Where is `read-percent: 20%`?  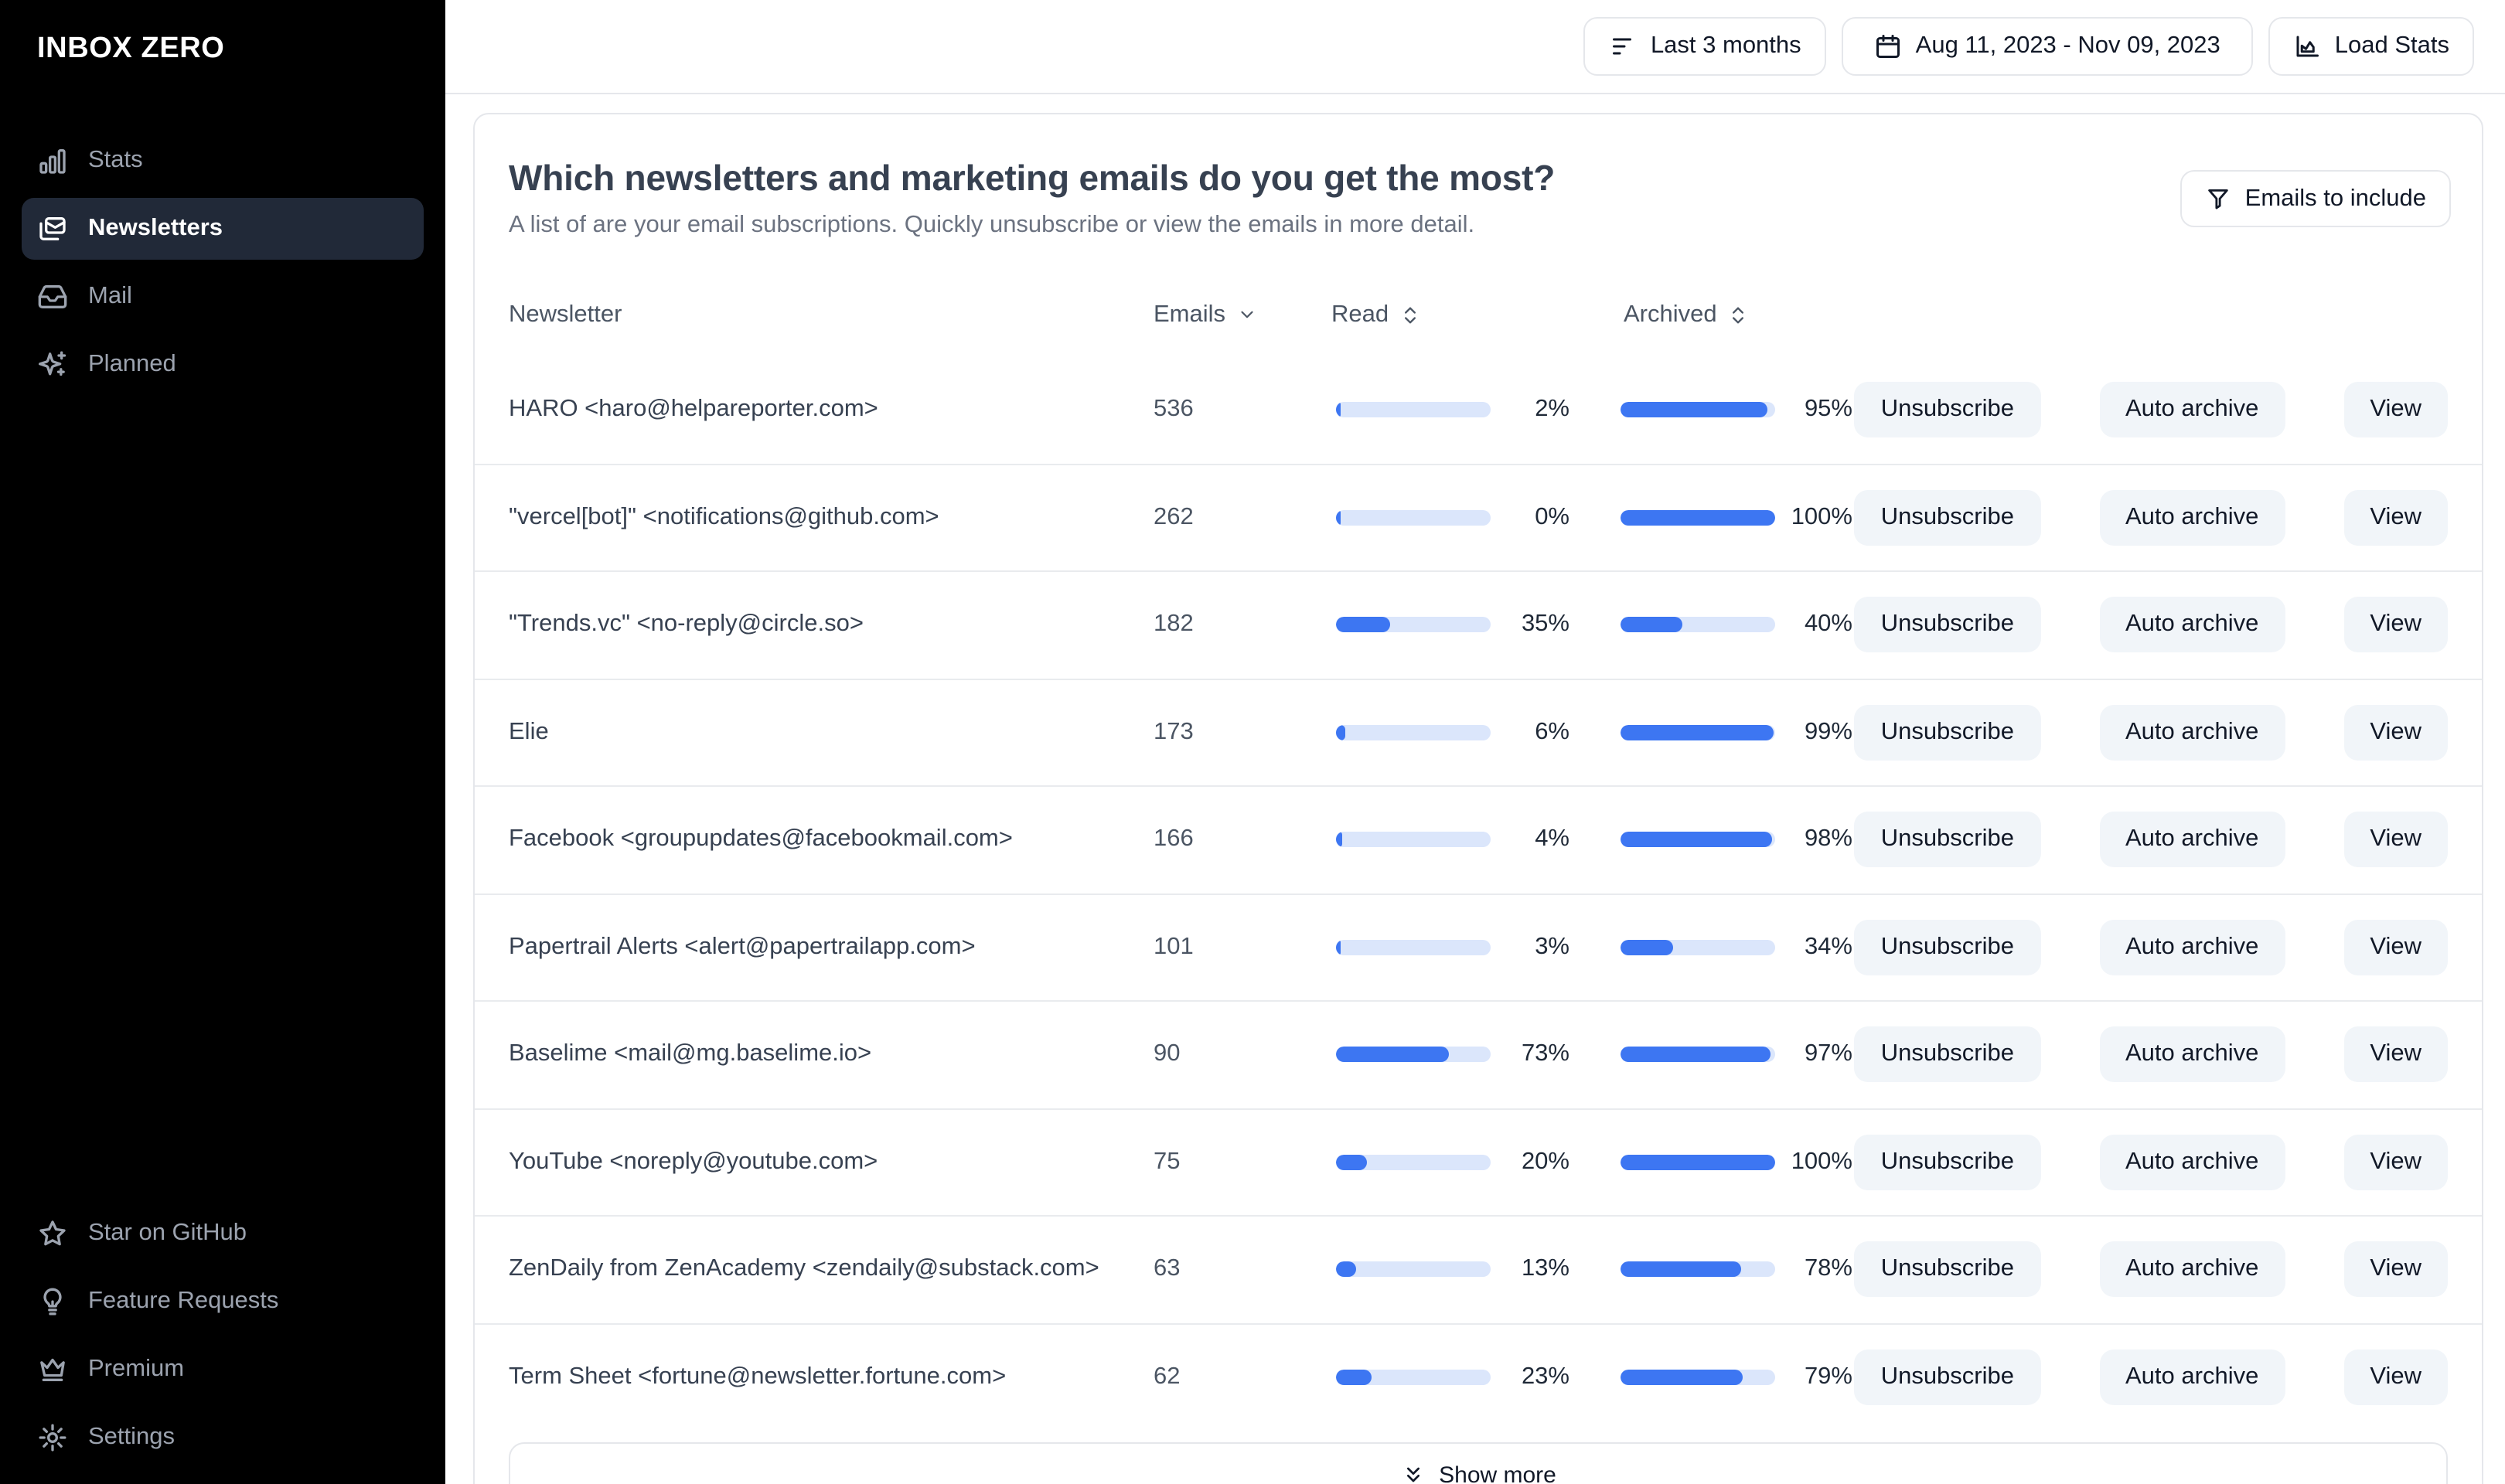
read-percent: 20% is located at coordinates (1545, 1161).